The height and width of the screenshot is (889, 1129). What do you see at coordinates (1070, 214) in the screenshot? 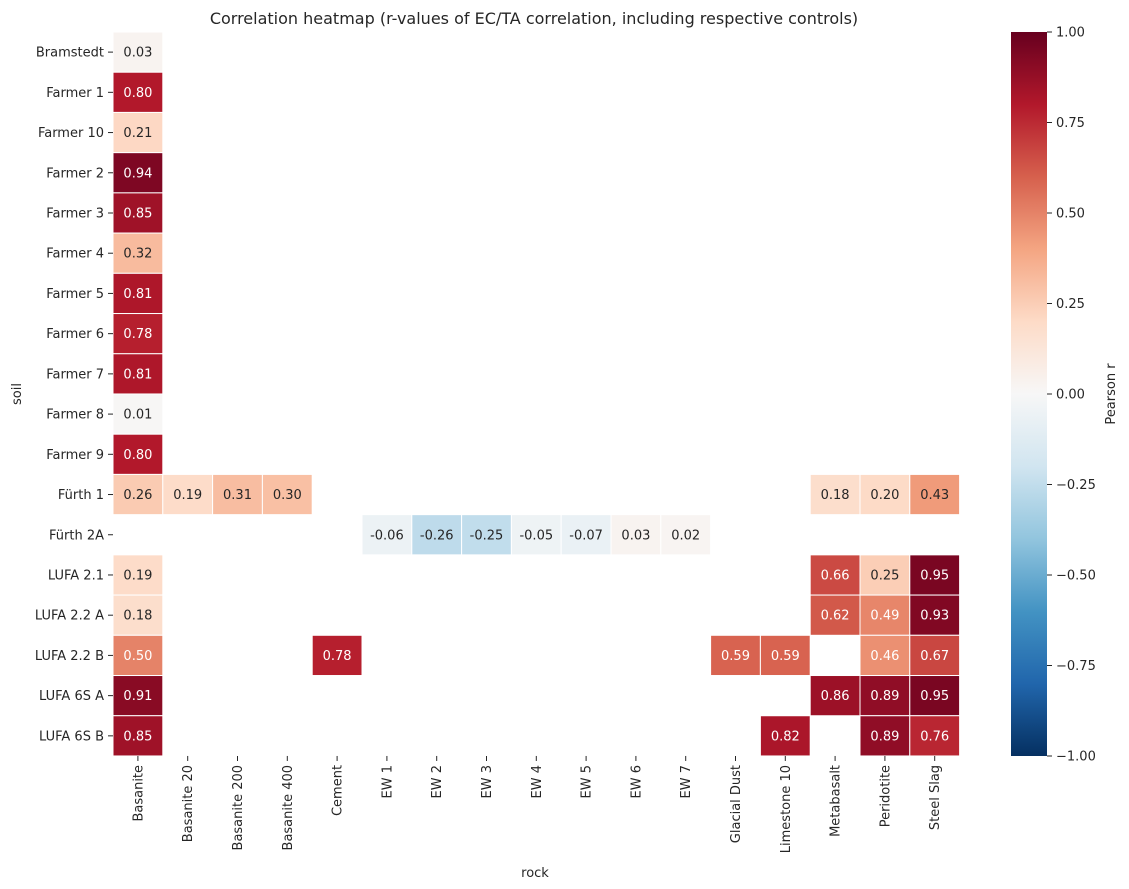
I see `colorbar-tick-label: 0.50` at bounding box center [1070, 214].